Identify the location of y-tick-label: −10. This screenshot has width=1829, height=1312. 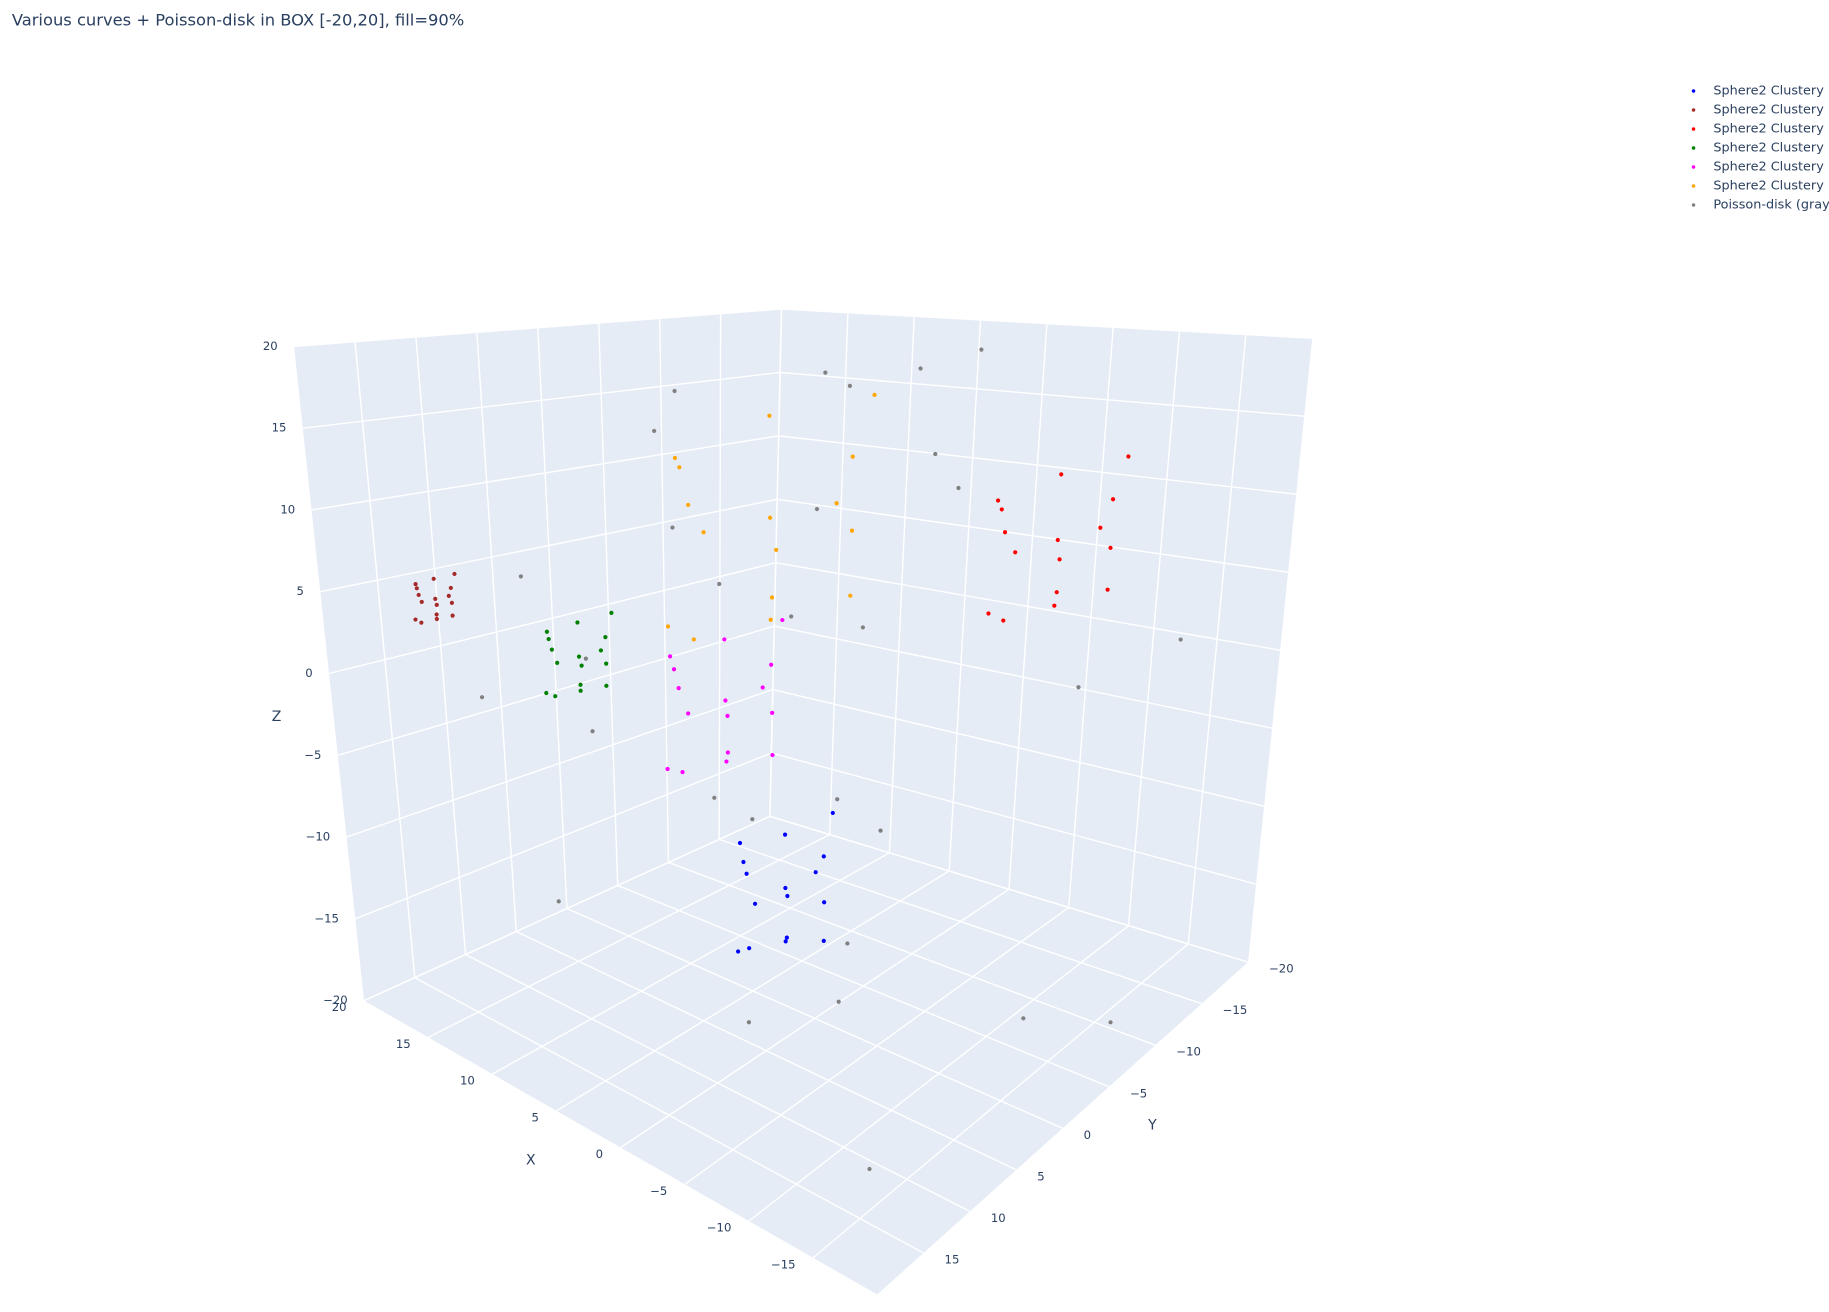
(1188, 1052).